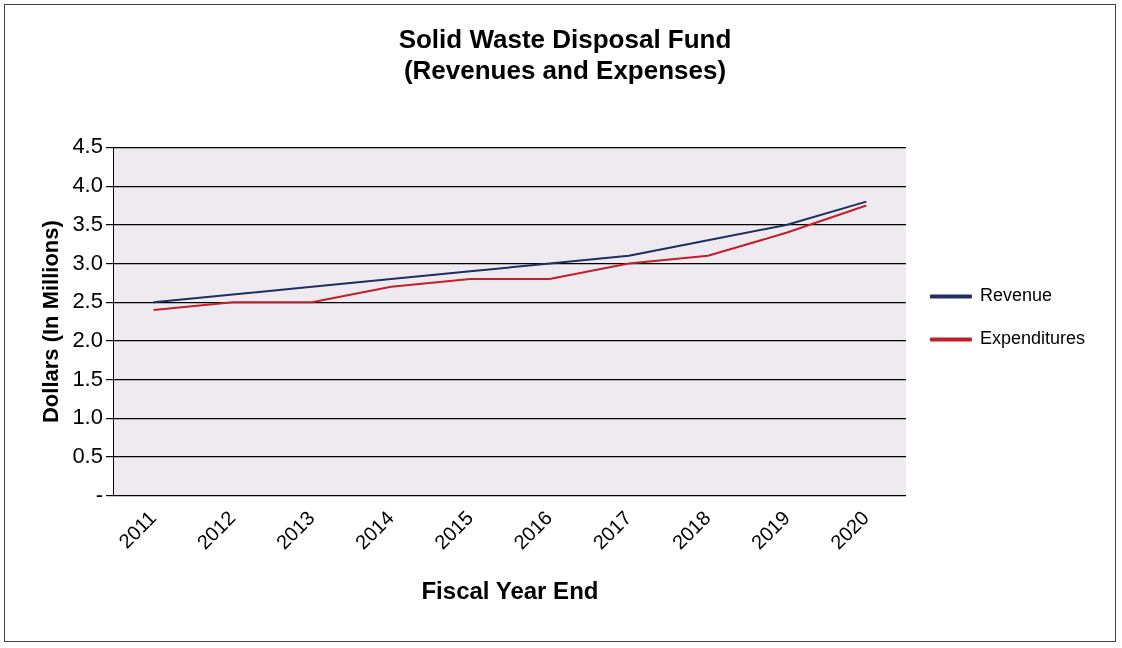 The image size is (1122, 648). What do you see at coordinates (51, 322) in the screenshot?
I see `y-axis-title: Dollars (In Millions)` at bounding box center [51, 322].